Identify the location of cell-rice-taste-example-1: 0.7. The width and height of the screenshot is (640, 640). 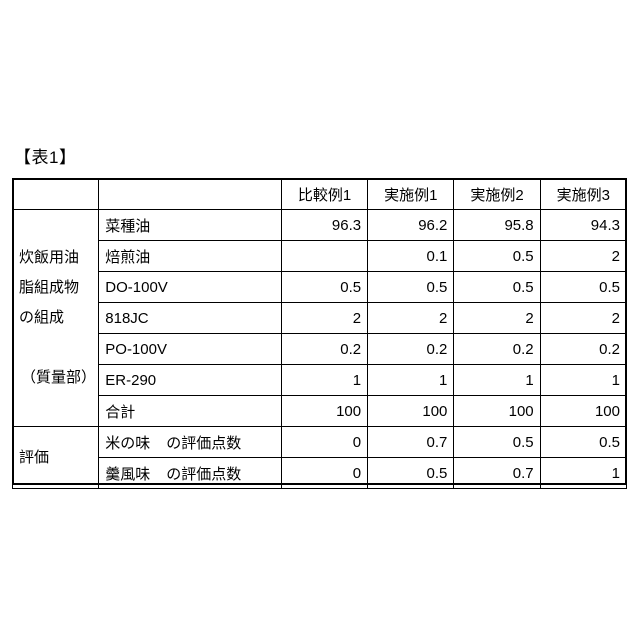
(411, 442).